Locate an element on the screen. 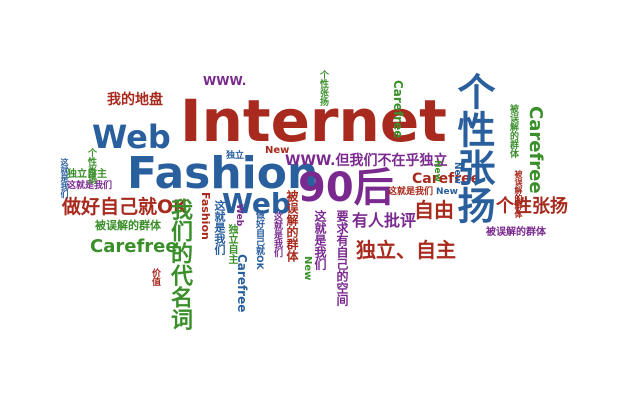  word-zhe-jiushi-2: 这就是我们 is located at coordinates (90, 186).